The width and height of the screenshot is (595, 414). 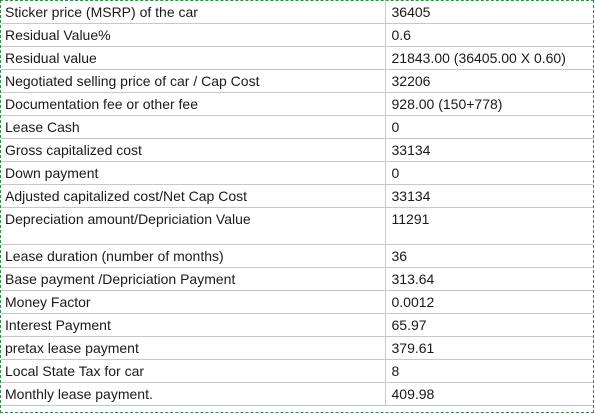 I want to click on table-row: Lease duration (number of months) 36, so click(x=297, y=256).